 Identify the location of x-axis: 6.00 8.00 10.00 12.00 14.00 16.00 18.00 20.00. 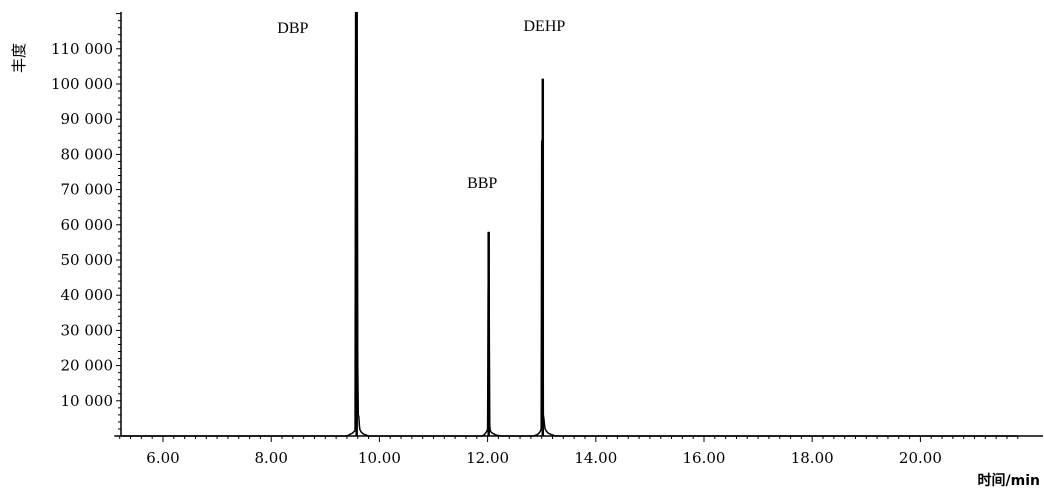
(581, 451).